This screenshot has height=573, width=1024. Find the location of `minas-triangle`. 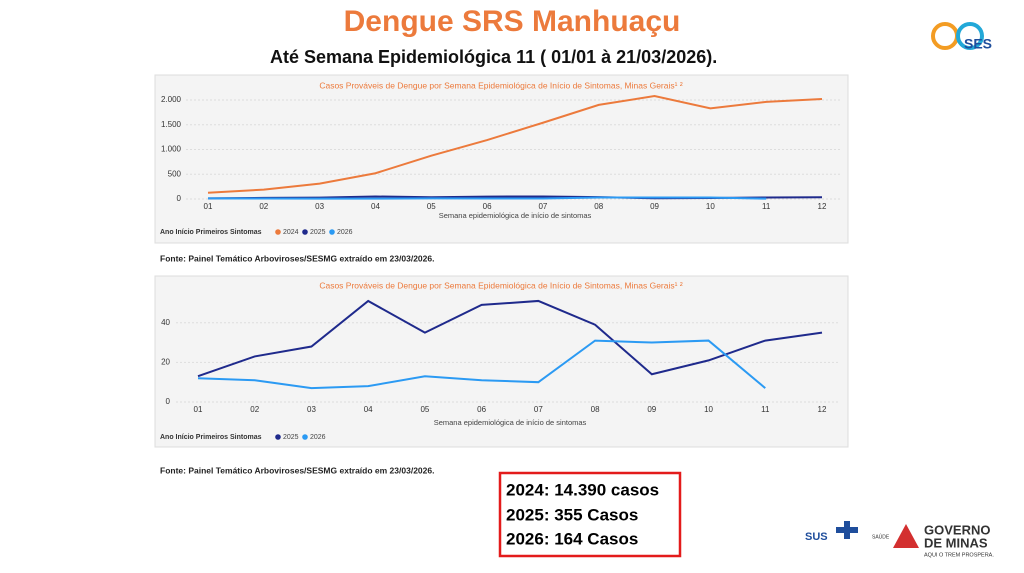

minas-triangle is located at coordinates (906, 536).